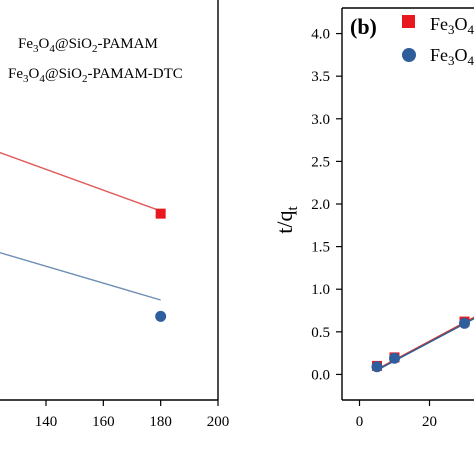 The height and width of the screenshot is (474, 474). Describe the element at coordinates (218, 422) in the screenshot. I see `panel-a-x-tick-label: 200` at that location.